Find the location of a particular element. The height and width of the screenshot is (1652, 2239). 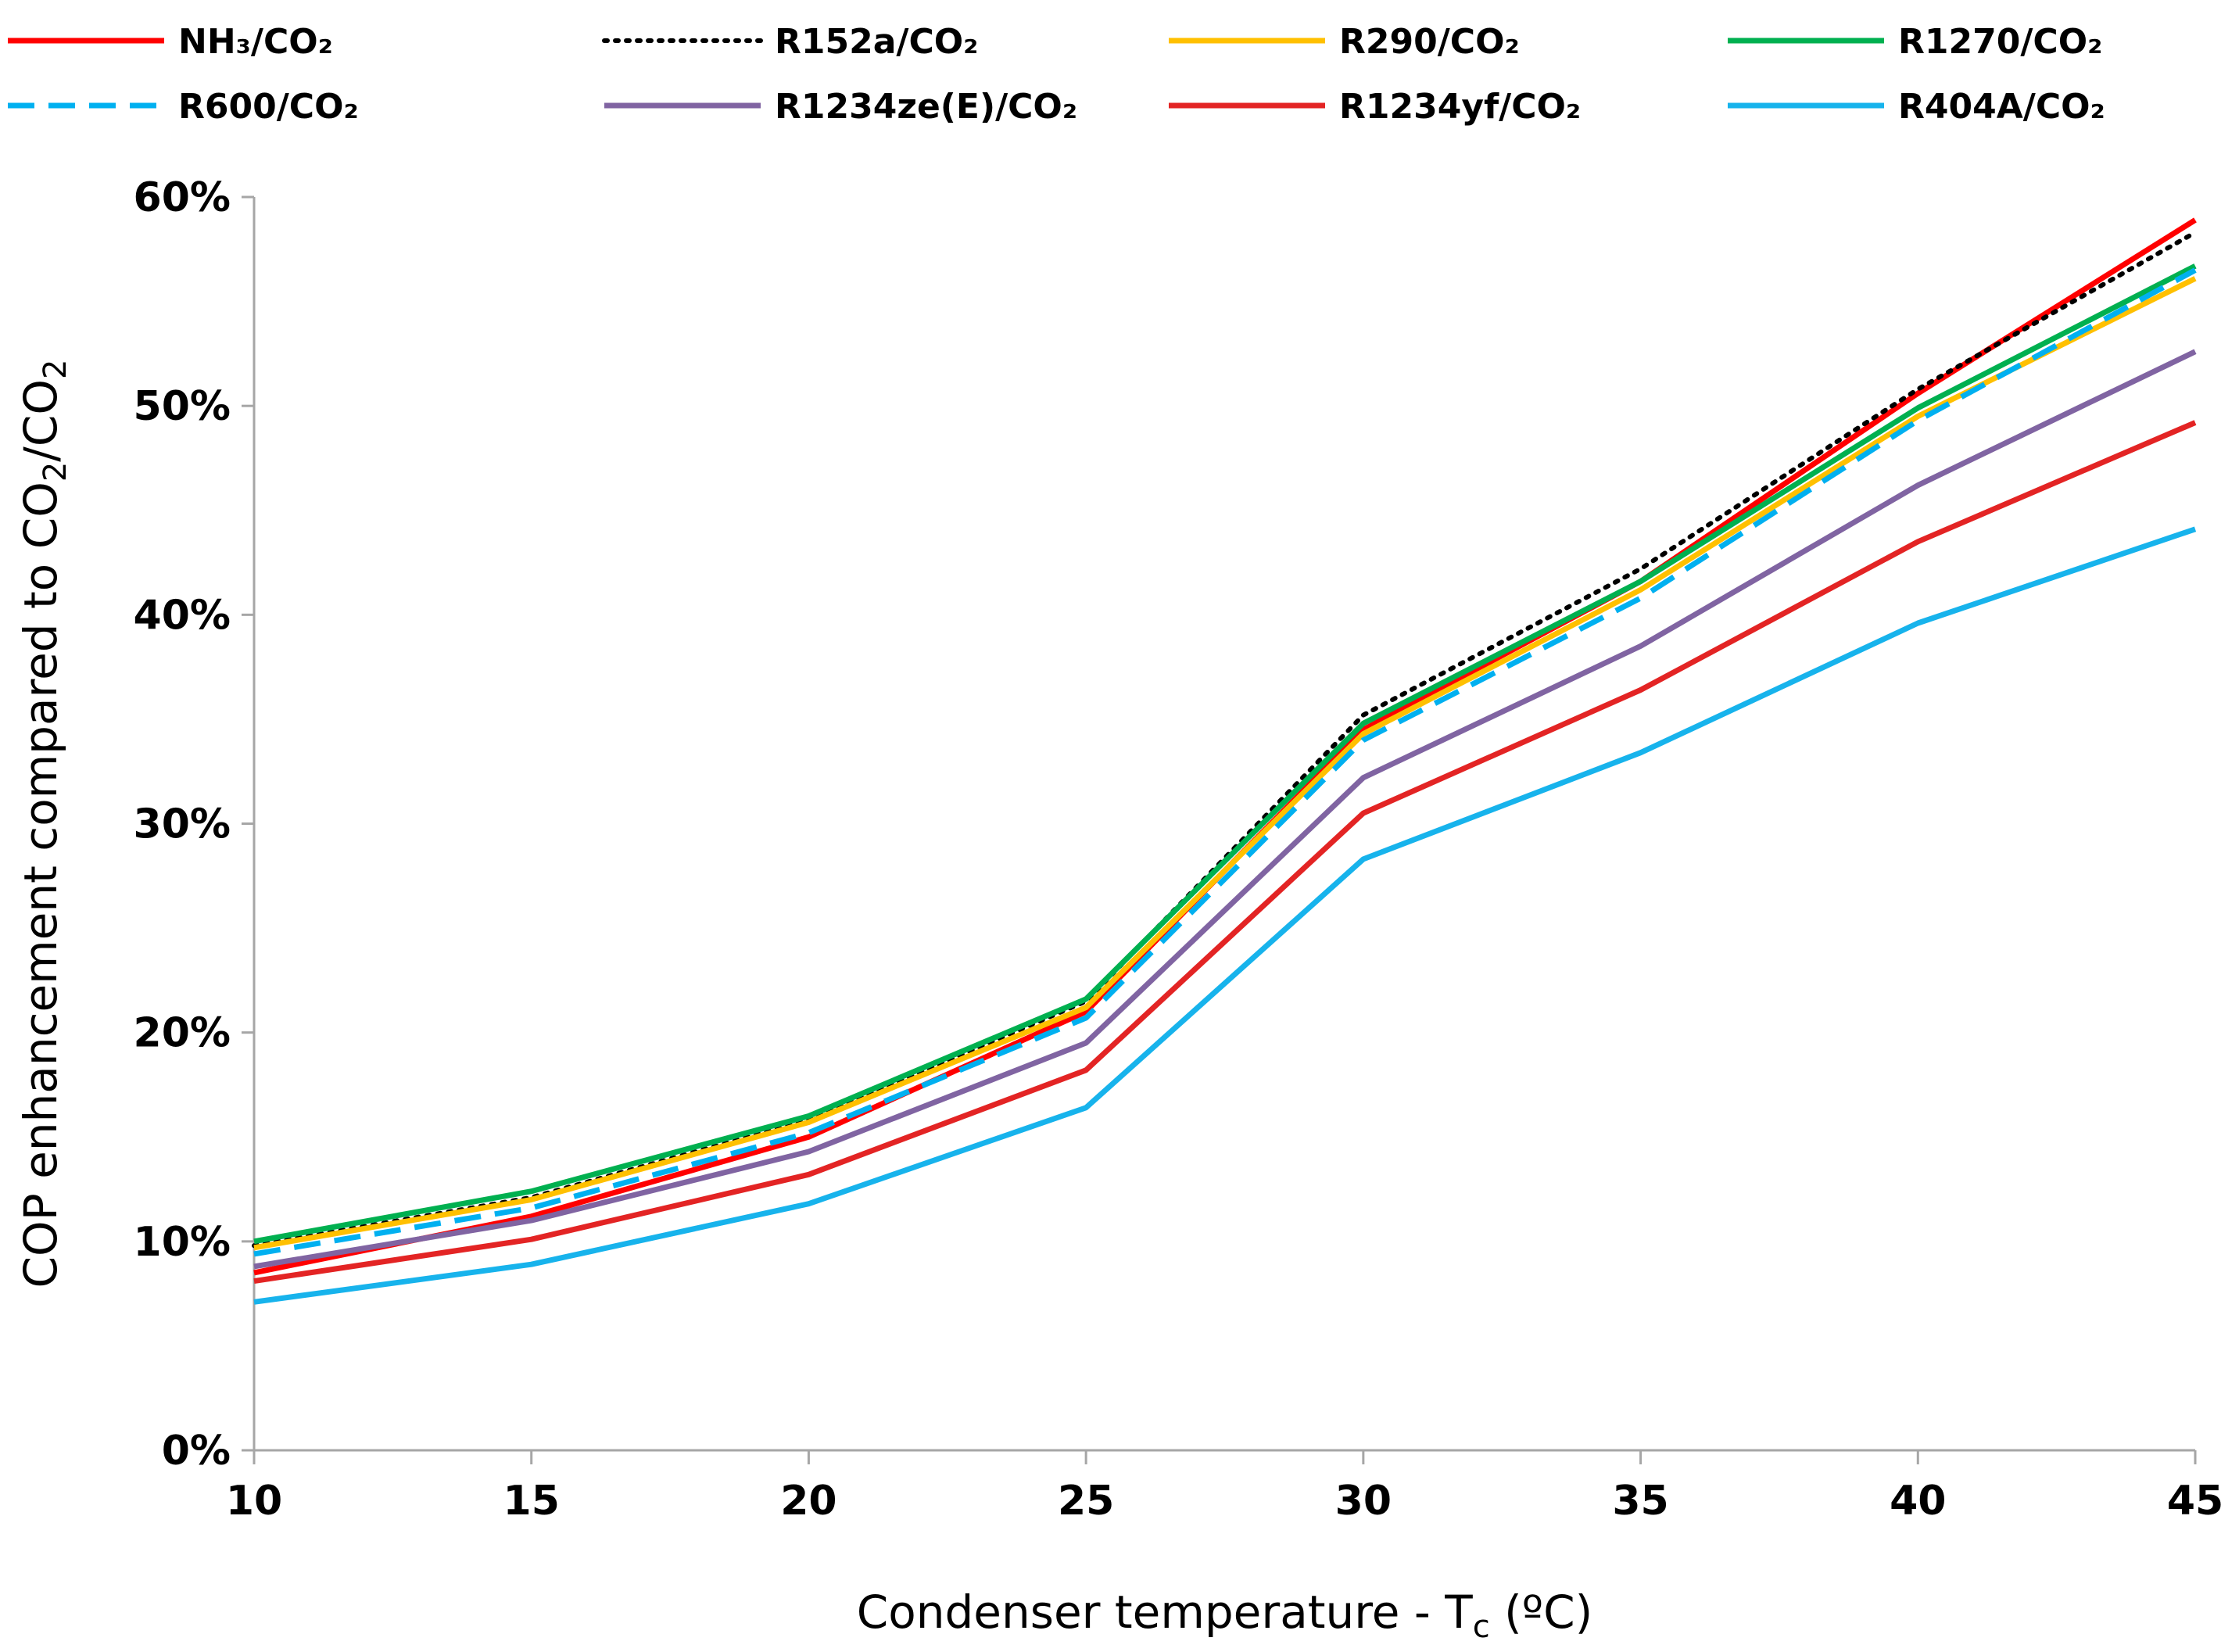

x-axis-title-sub: c is located at coordinates (1481, 1627).